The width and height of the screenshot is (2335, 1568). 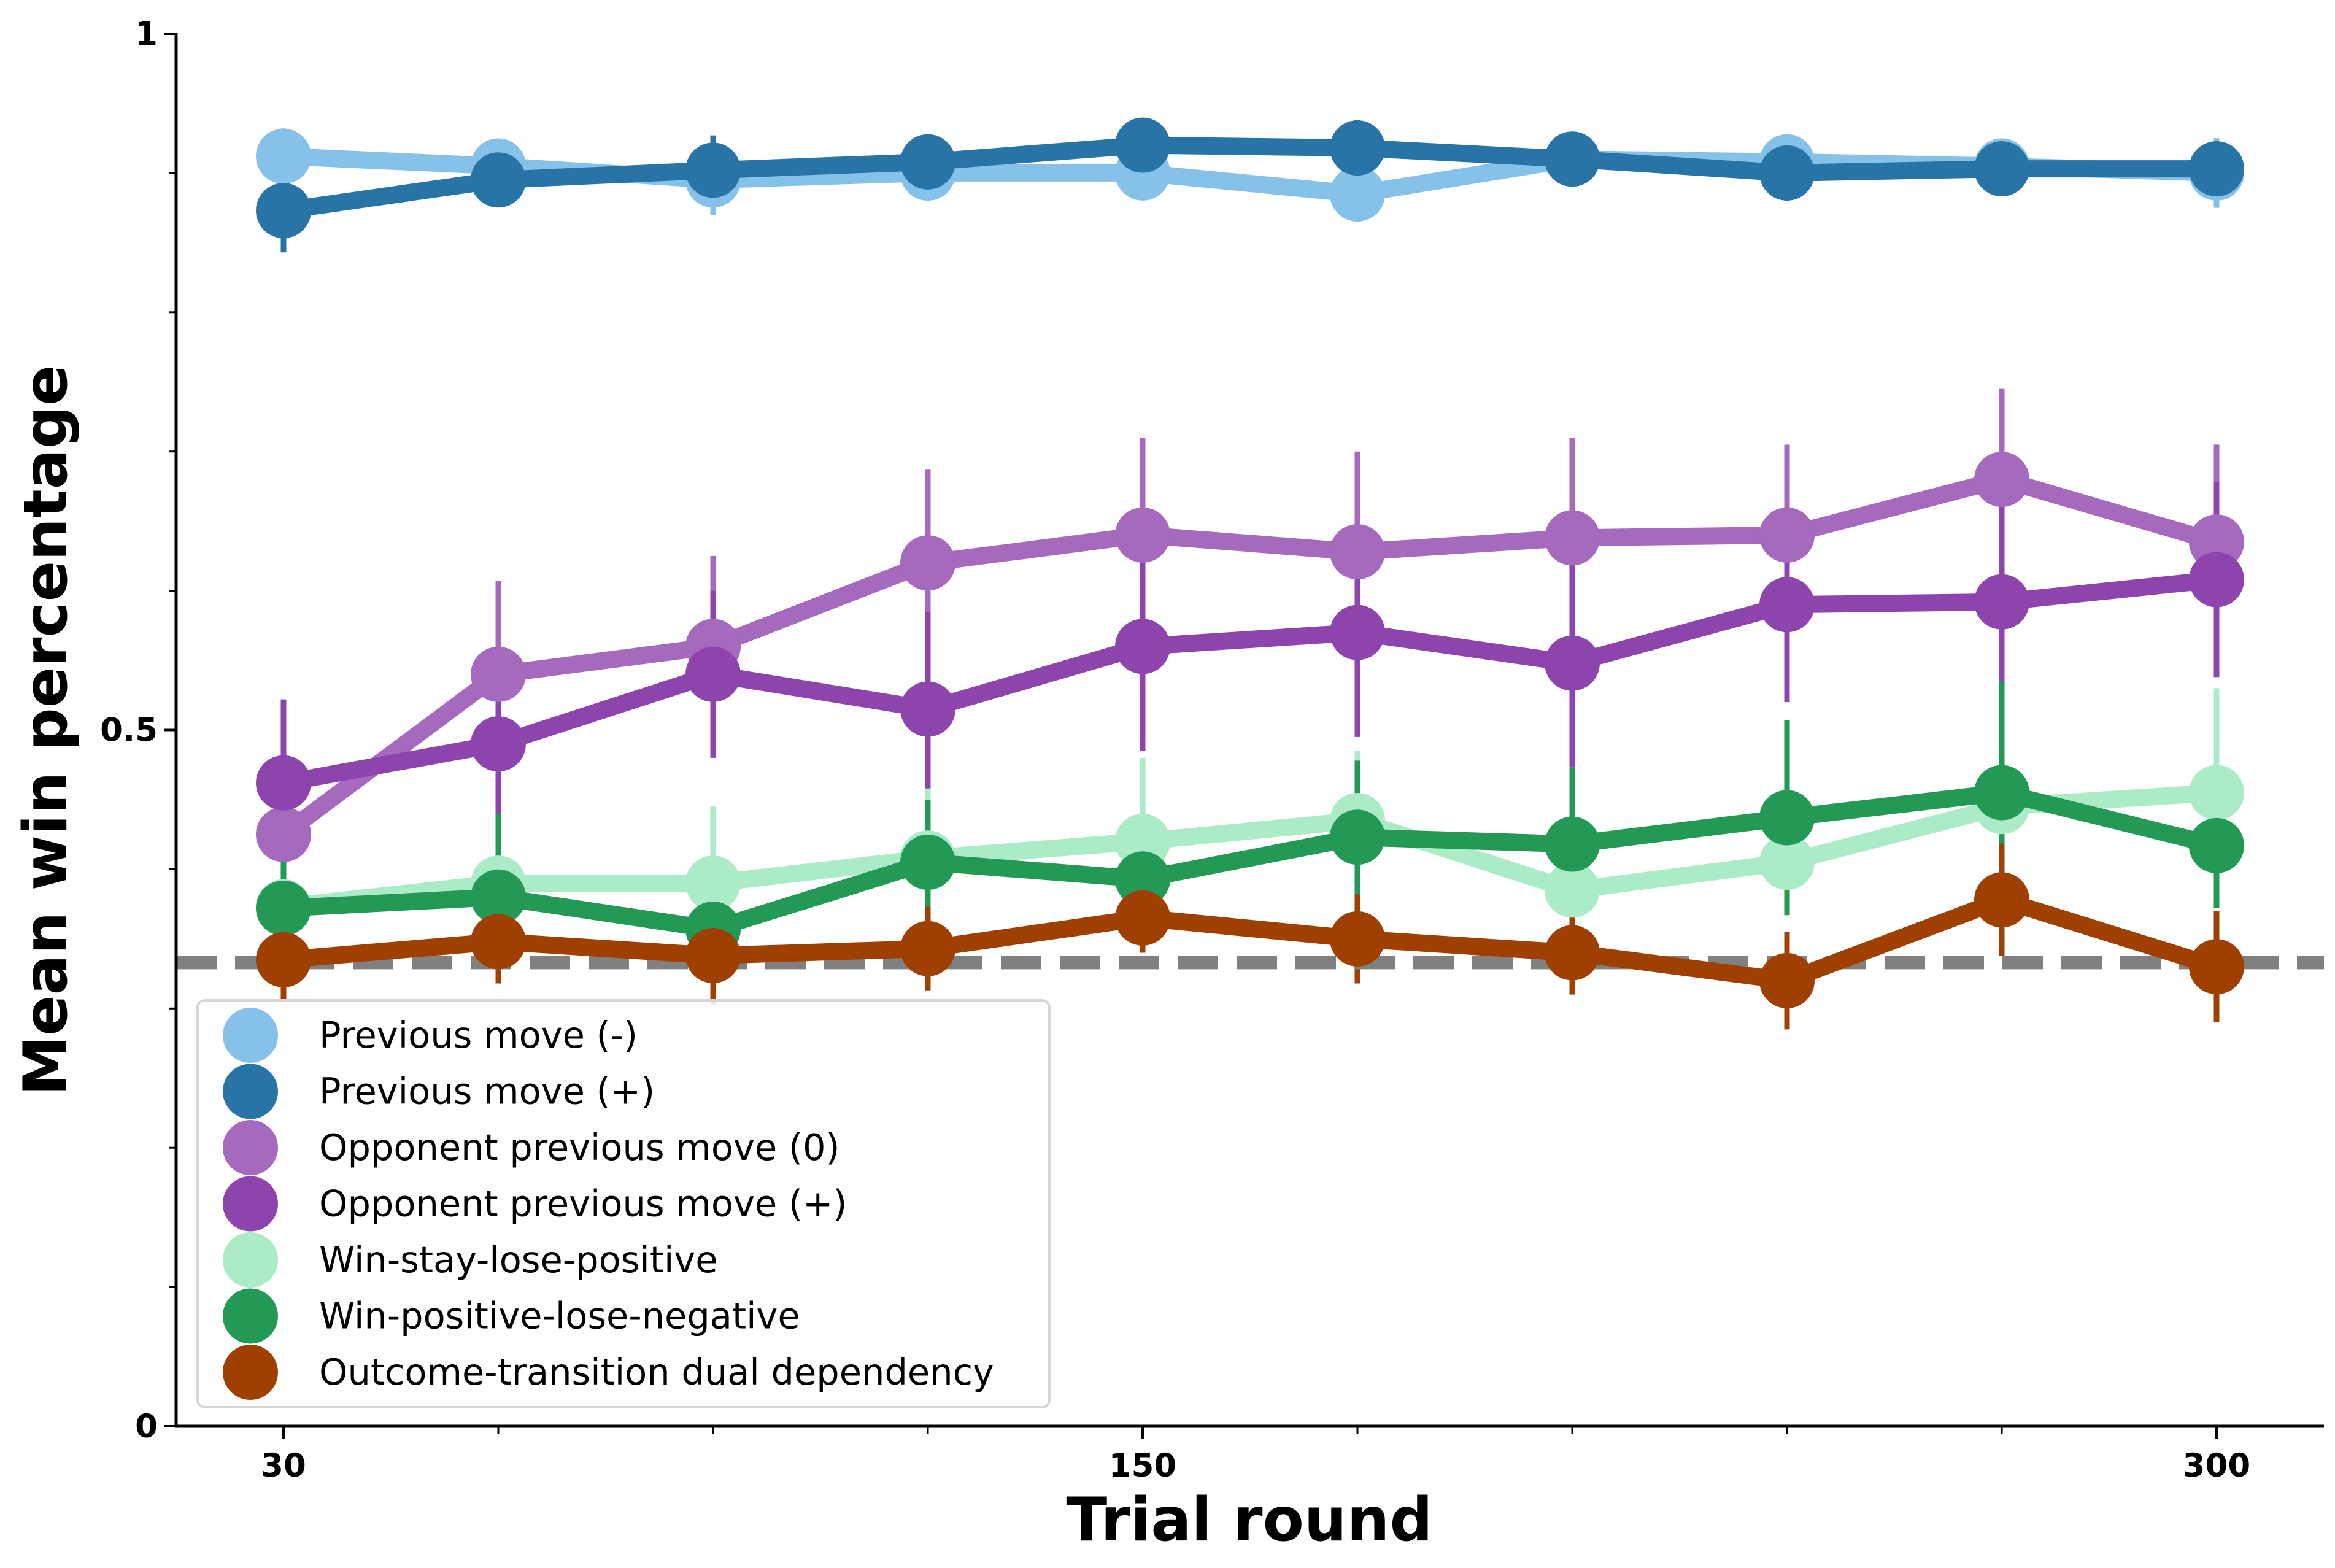 What do you see at coordinates (147, 1427) in the screenshot?
I see `y-tick-label: 0` at bounding box center [147, 1427].